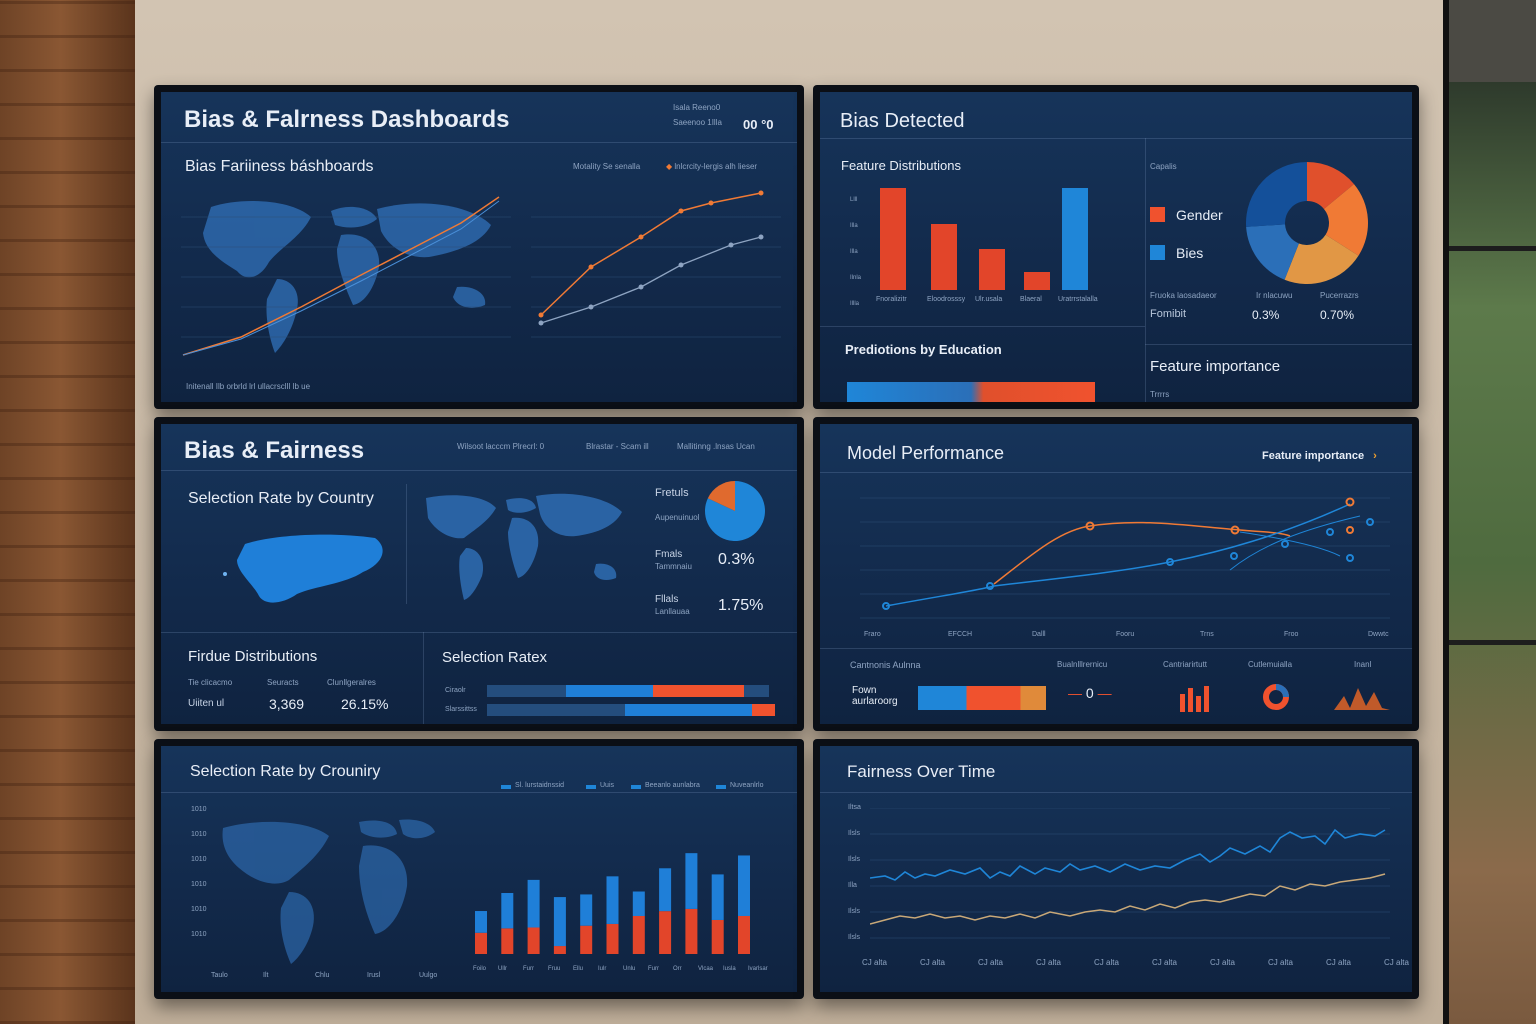 The image size is (1536, 1024). Describe the element at coordinates (219, 975) in the screenshot. I see `x-tick-0: Taulo` at that location.